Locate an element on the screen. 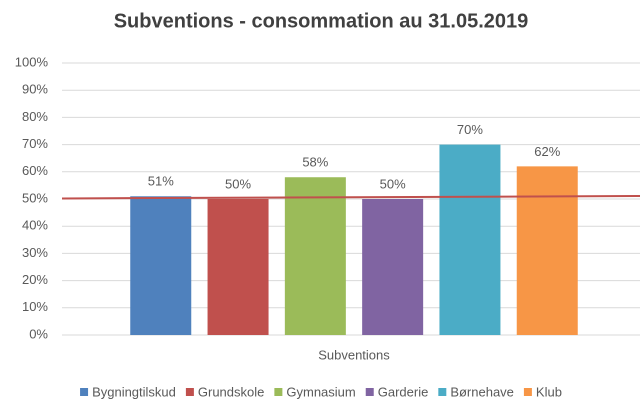 The width and height of the screenshot is (642, 402). y-tick-label: 60% is located at coordinates (35, 170).